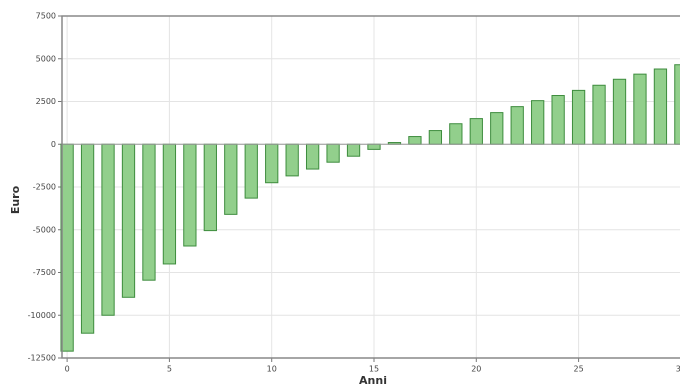 This screenshot has height=388, width=680. I want to click on x-tick-label: 0, so click(67, 369).